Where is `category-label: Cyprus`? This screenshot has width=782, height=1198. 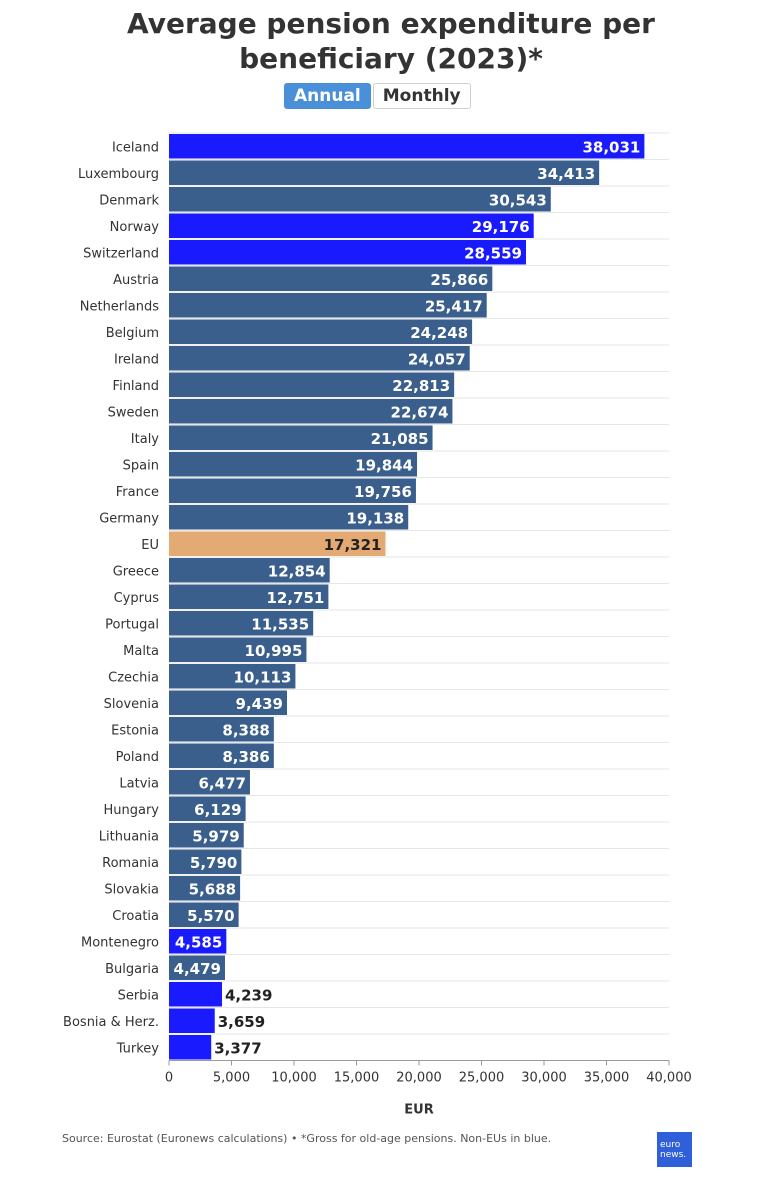
category-label: Cyprus is located at coordinates (137, 598).